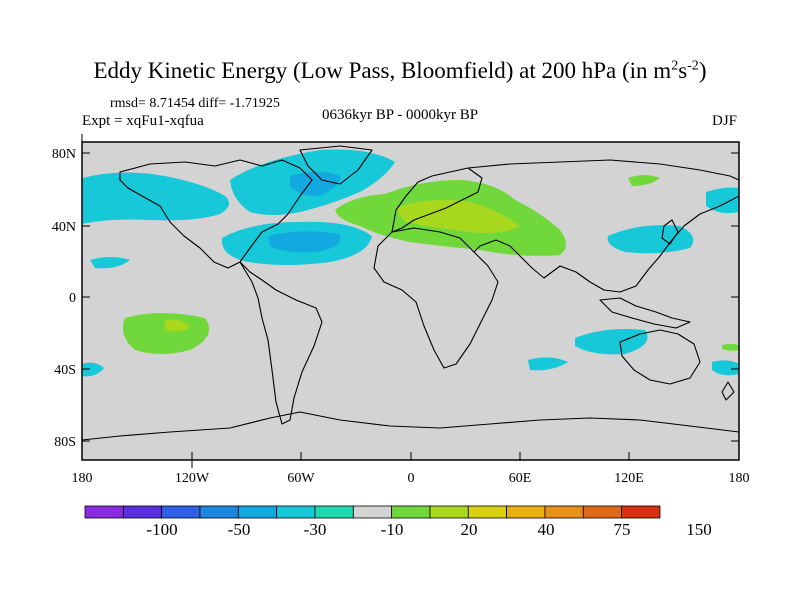 This screenshot has width=800, height=600. I want to click on fill-siberia, so click(644, 180).